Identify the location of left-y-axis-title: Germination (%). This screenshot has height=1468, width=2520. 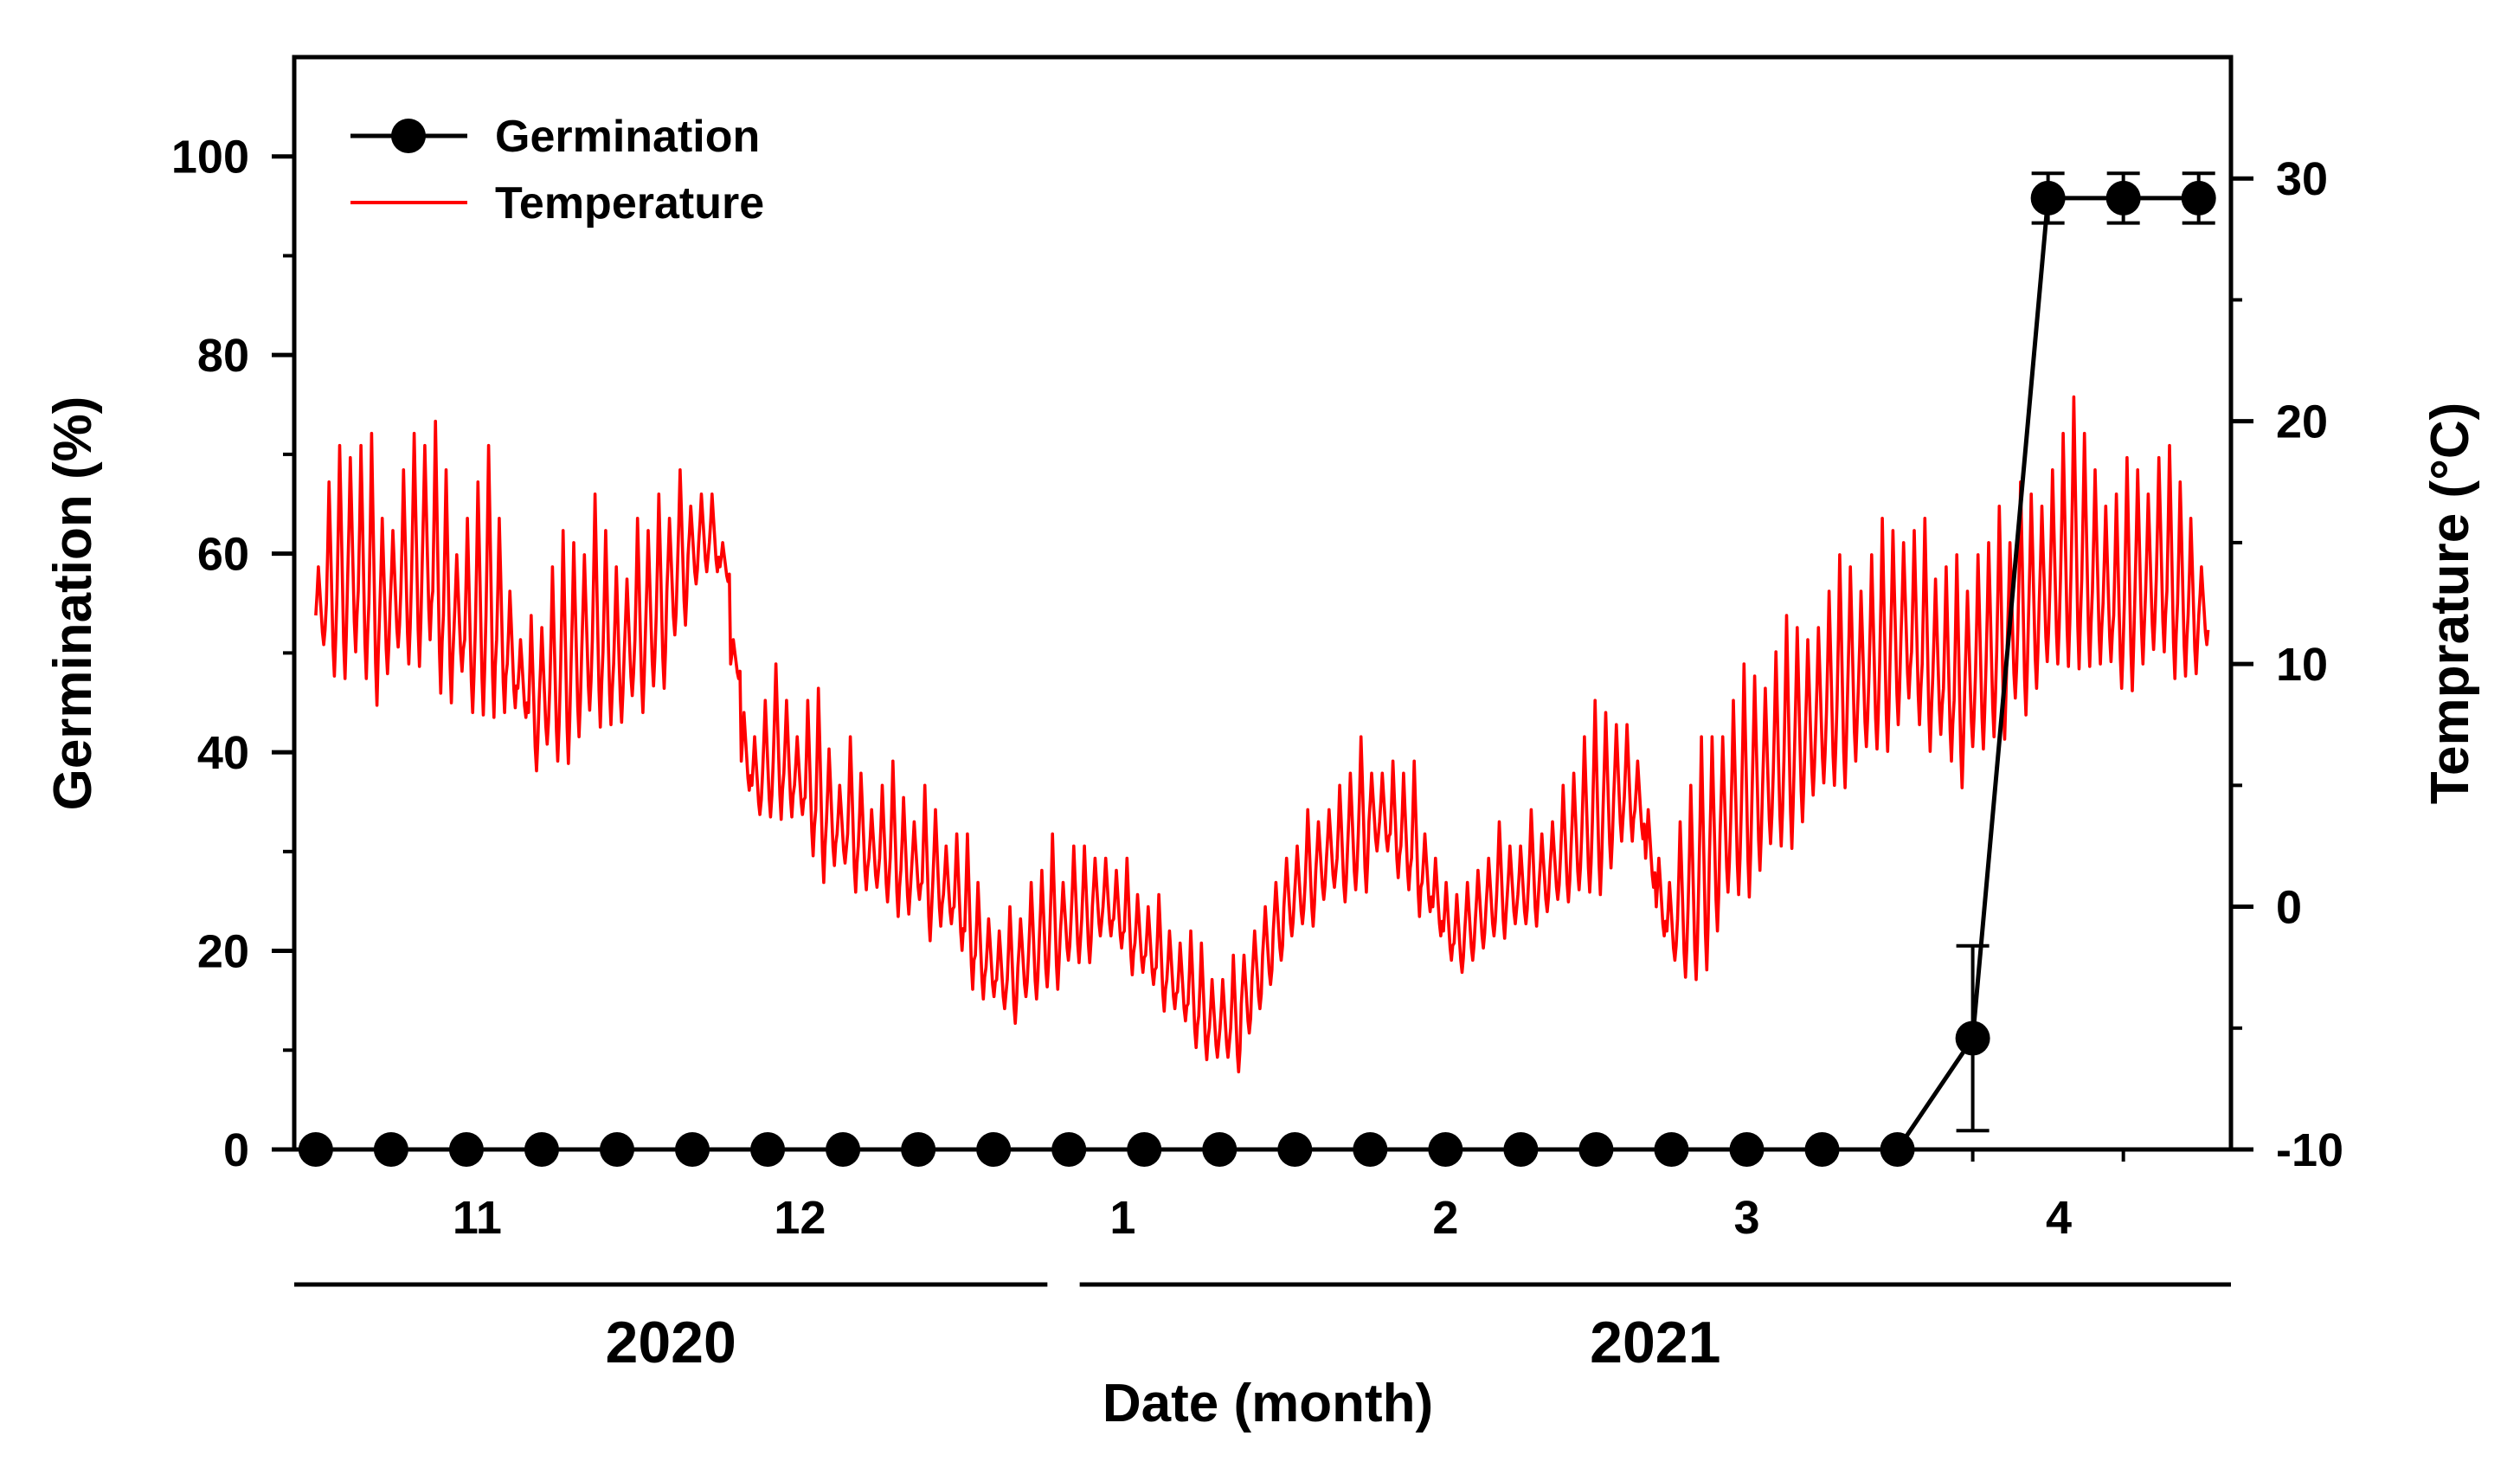
(73, 603).